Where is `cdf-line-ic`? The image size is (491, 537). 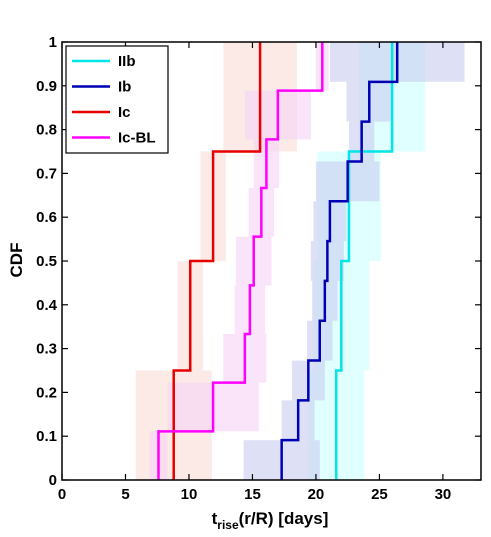 cdf-line-ic is located at coordinates (217, 261).